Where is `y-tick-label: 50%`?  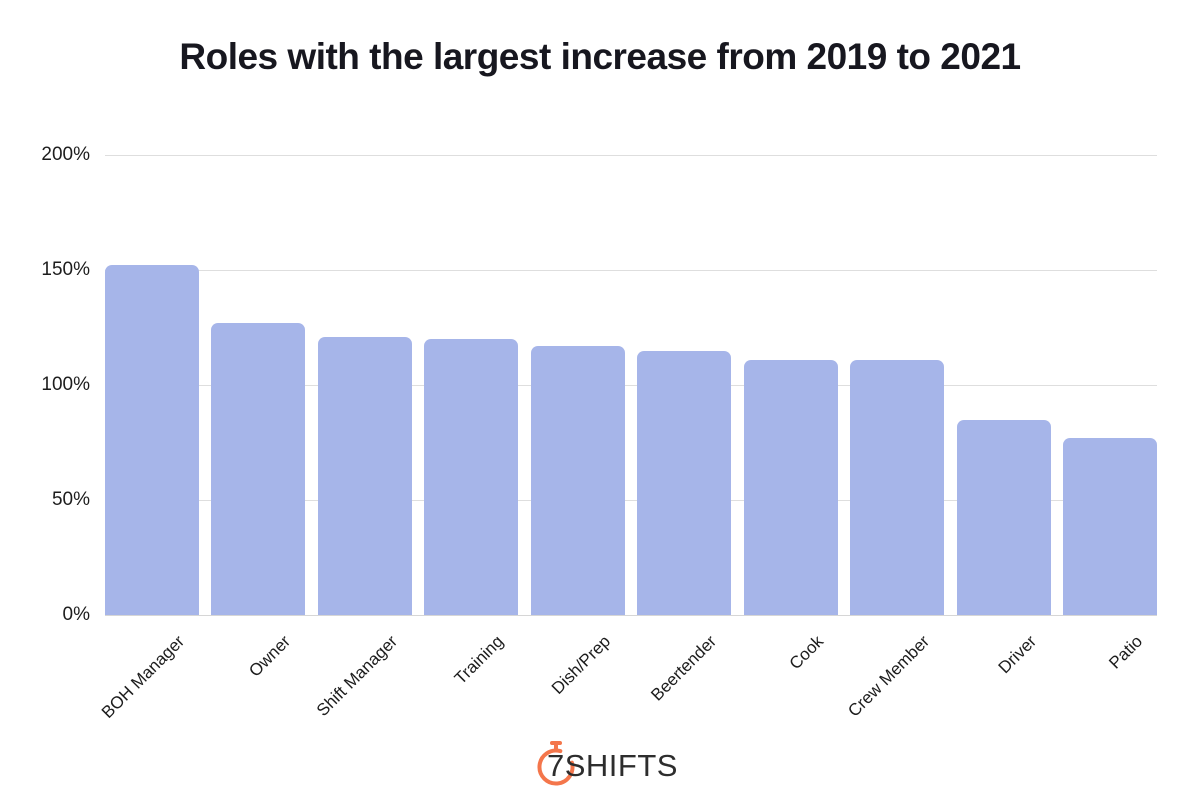
y-tick-label: 50% is located at coordinates (70, 499).